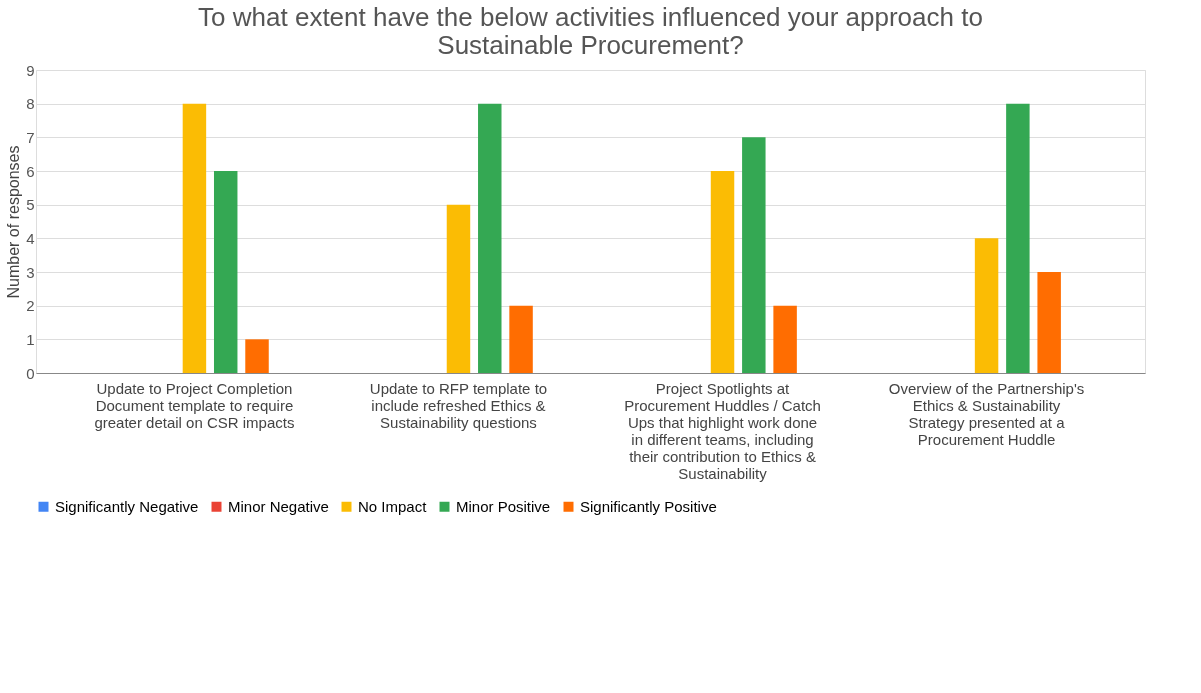 The height and width of the screenshot is (693, 1201). I want to click on x-tick-label: Update to RFP template to include refreshed Ethics & Sustainability questions, so click(458, 405).